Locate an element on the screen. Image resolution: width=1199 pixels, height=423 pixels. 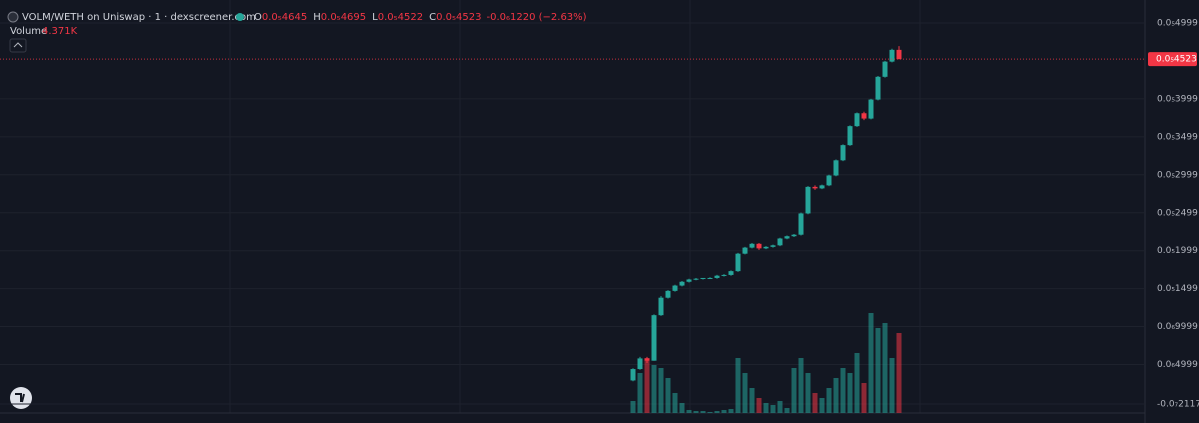
tv-logo-mark is located at coordinates (20, 398).